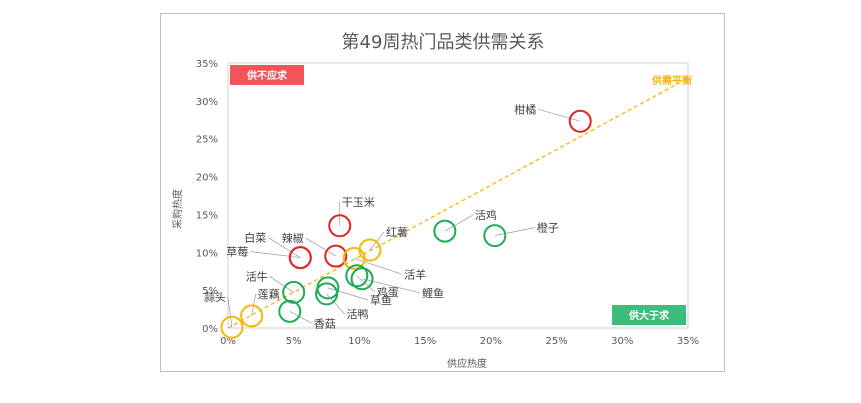 The image size is (861, 403). I want to click on x-tick-label: 30%, so click(622, 341).